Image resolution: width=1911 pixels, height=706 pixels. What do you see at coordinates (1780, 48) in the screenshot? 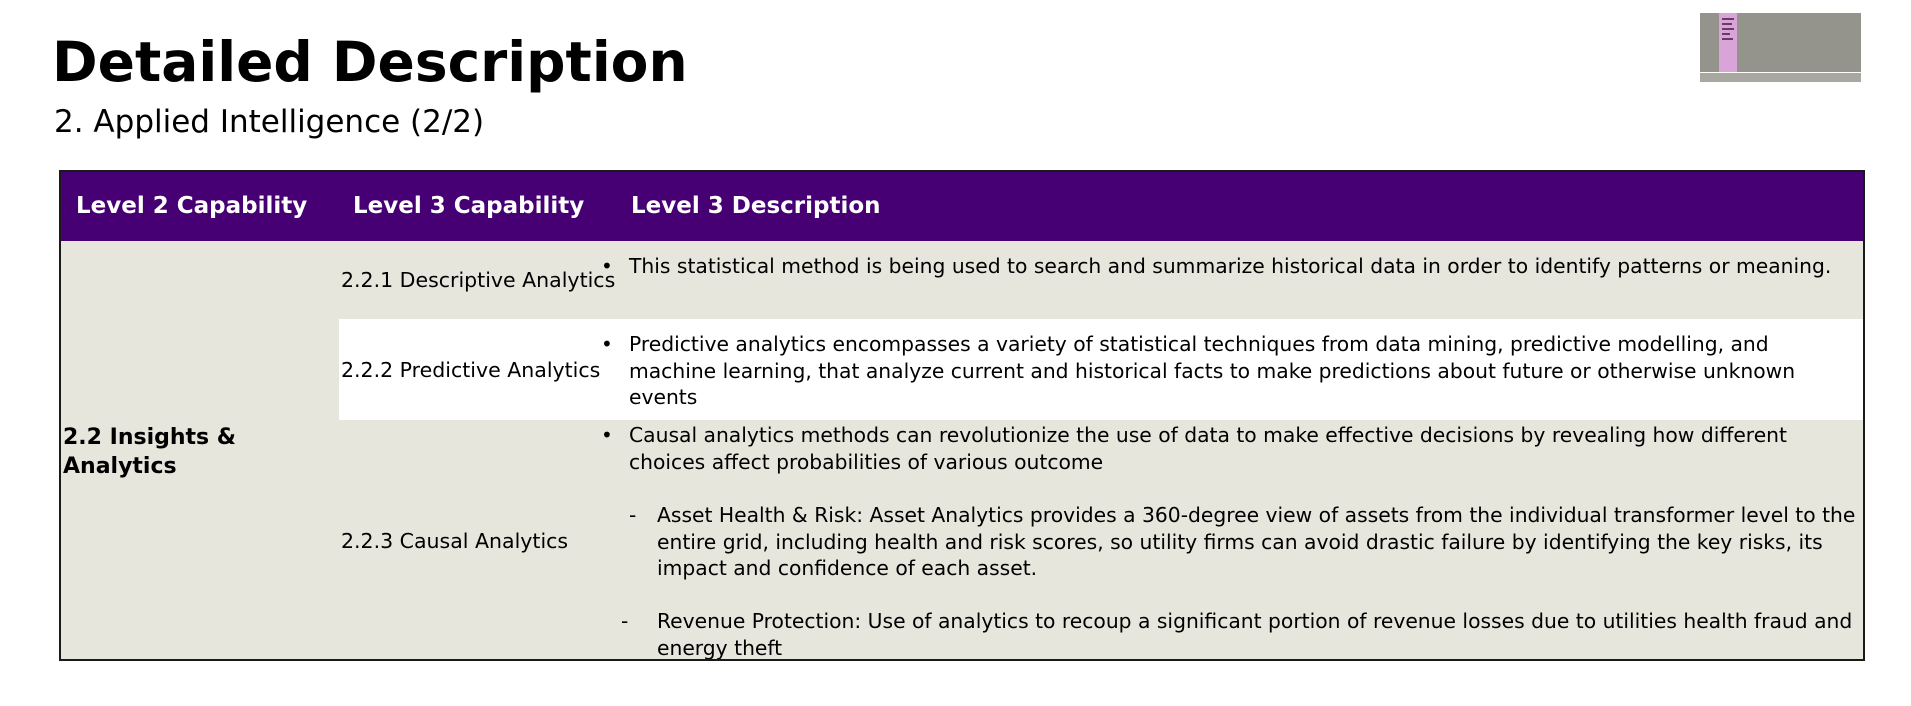
I see `slide-thumbnail` at bounding box center [1780, 48].